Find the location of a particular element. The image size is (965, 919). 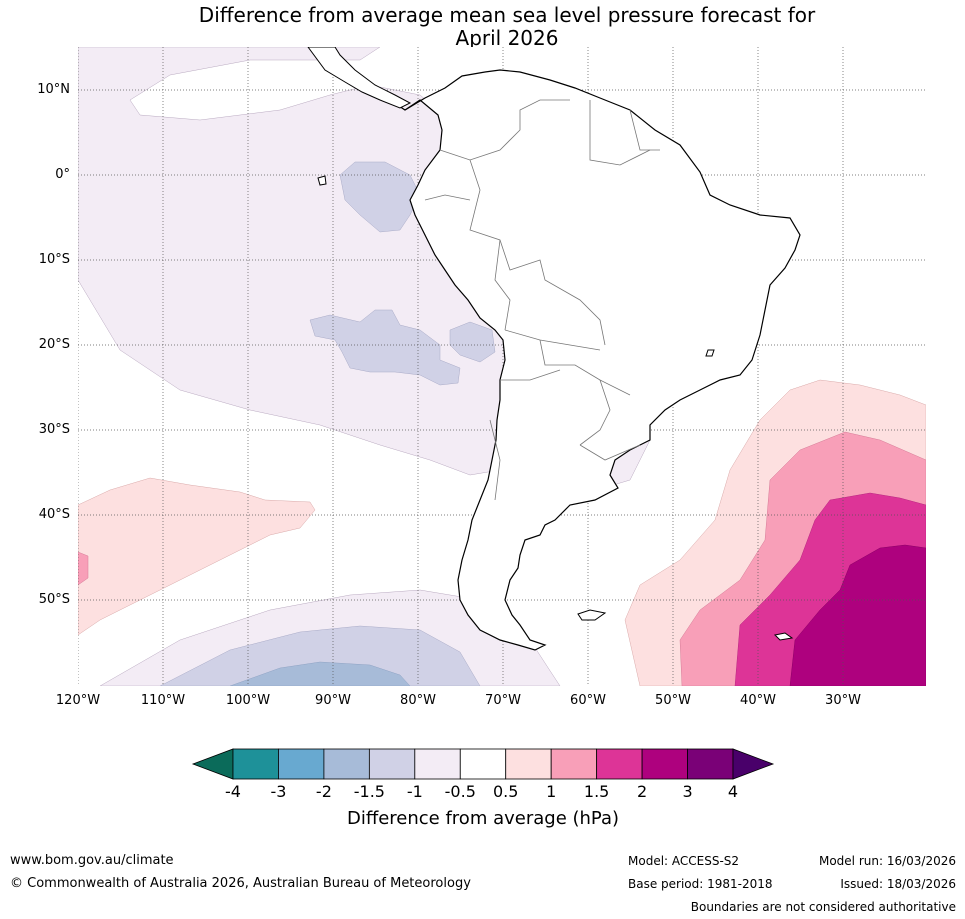

colorbar is located at coordinates (483, 764).